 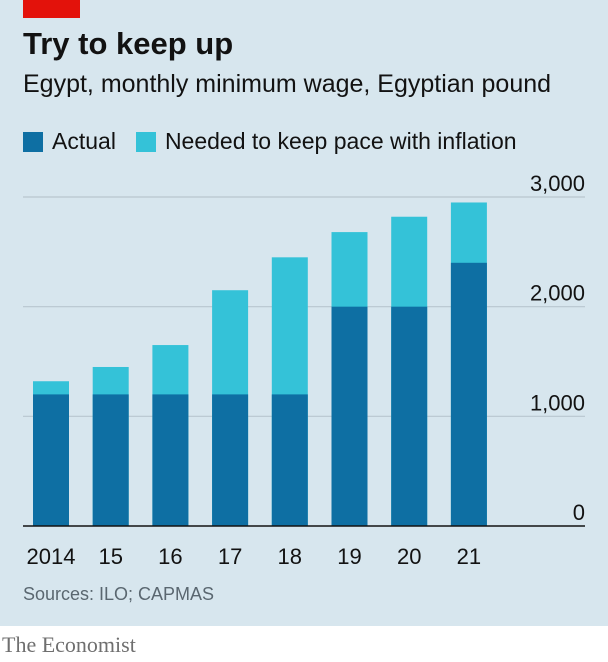 What do you see at coordinates (51, 556) in the screenshot?
I see `x-tick-label: 2014` at bounding box center [51, 556].